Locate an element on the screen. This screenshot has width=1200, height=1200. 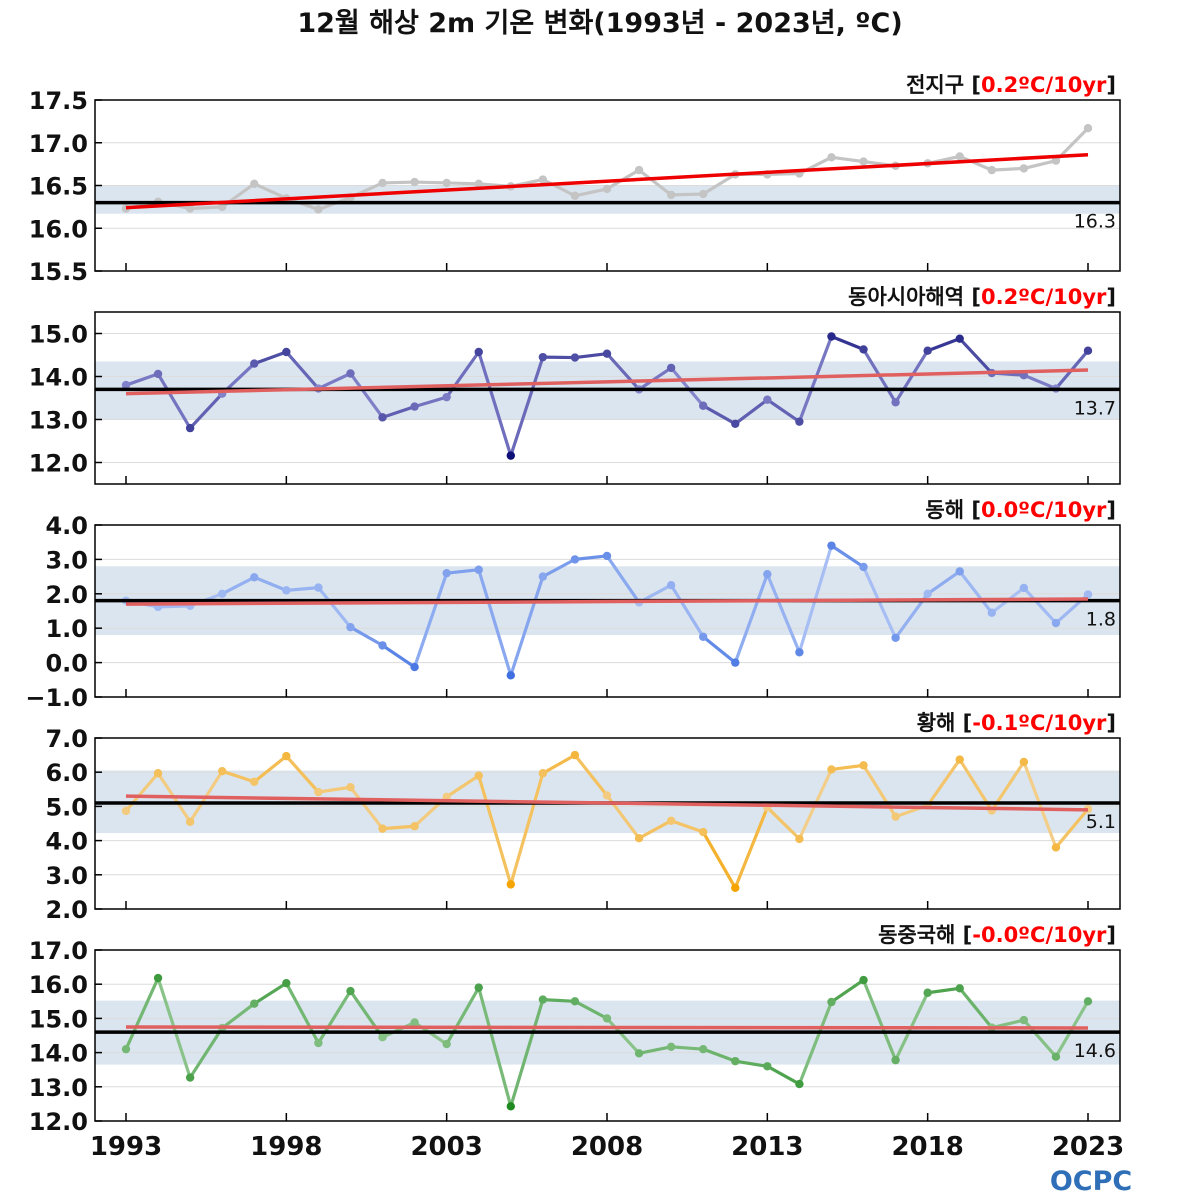
ytick-label: 14.0 is located at coordinates (58, 378).